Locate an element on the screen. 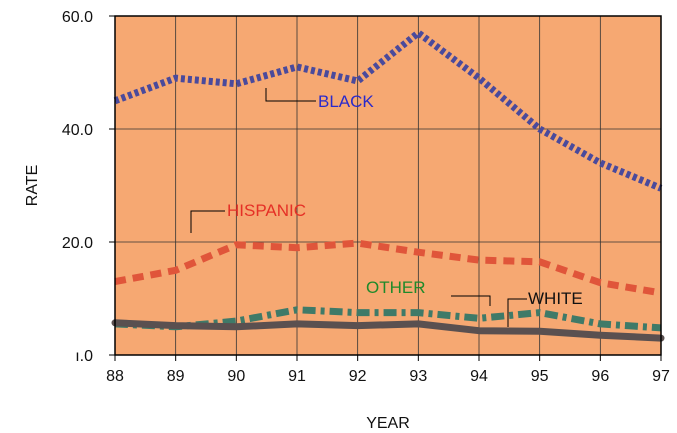  x-tick-label: 97 is located at coordinates (661, 376).